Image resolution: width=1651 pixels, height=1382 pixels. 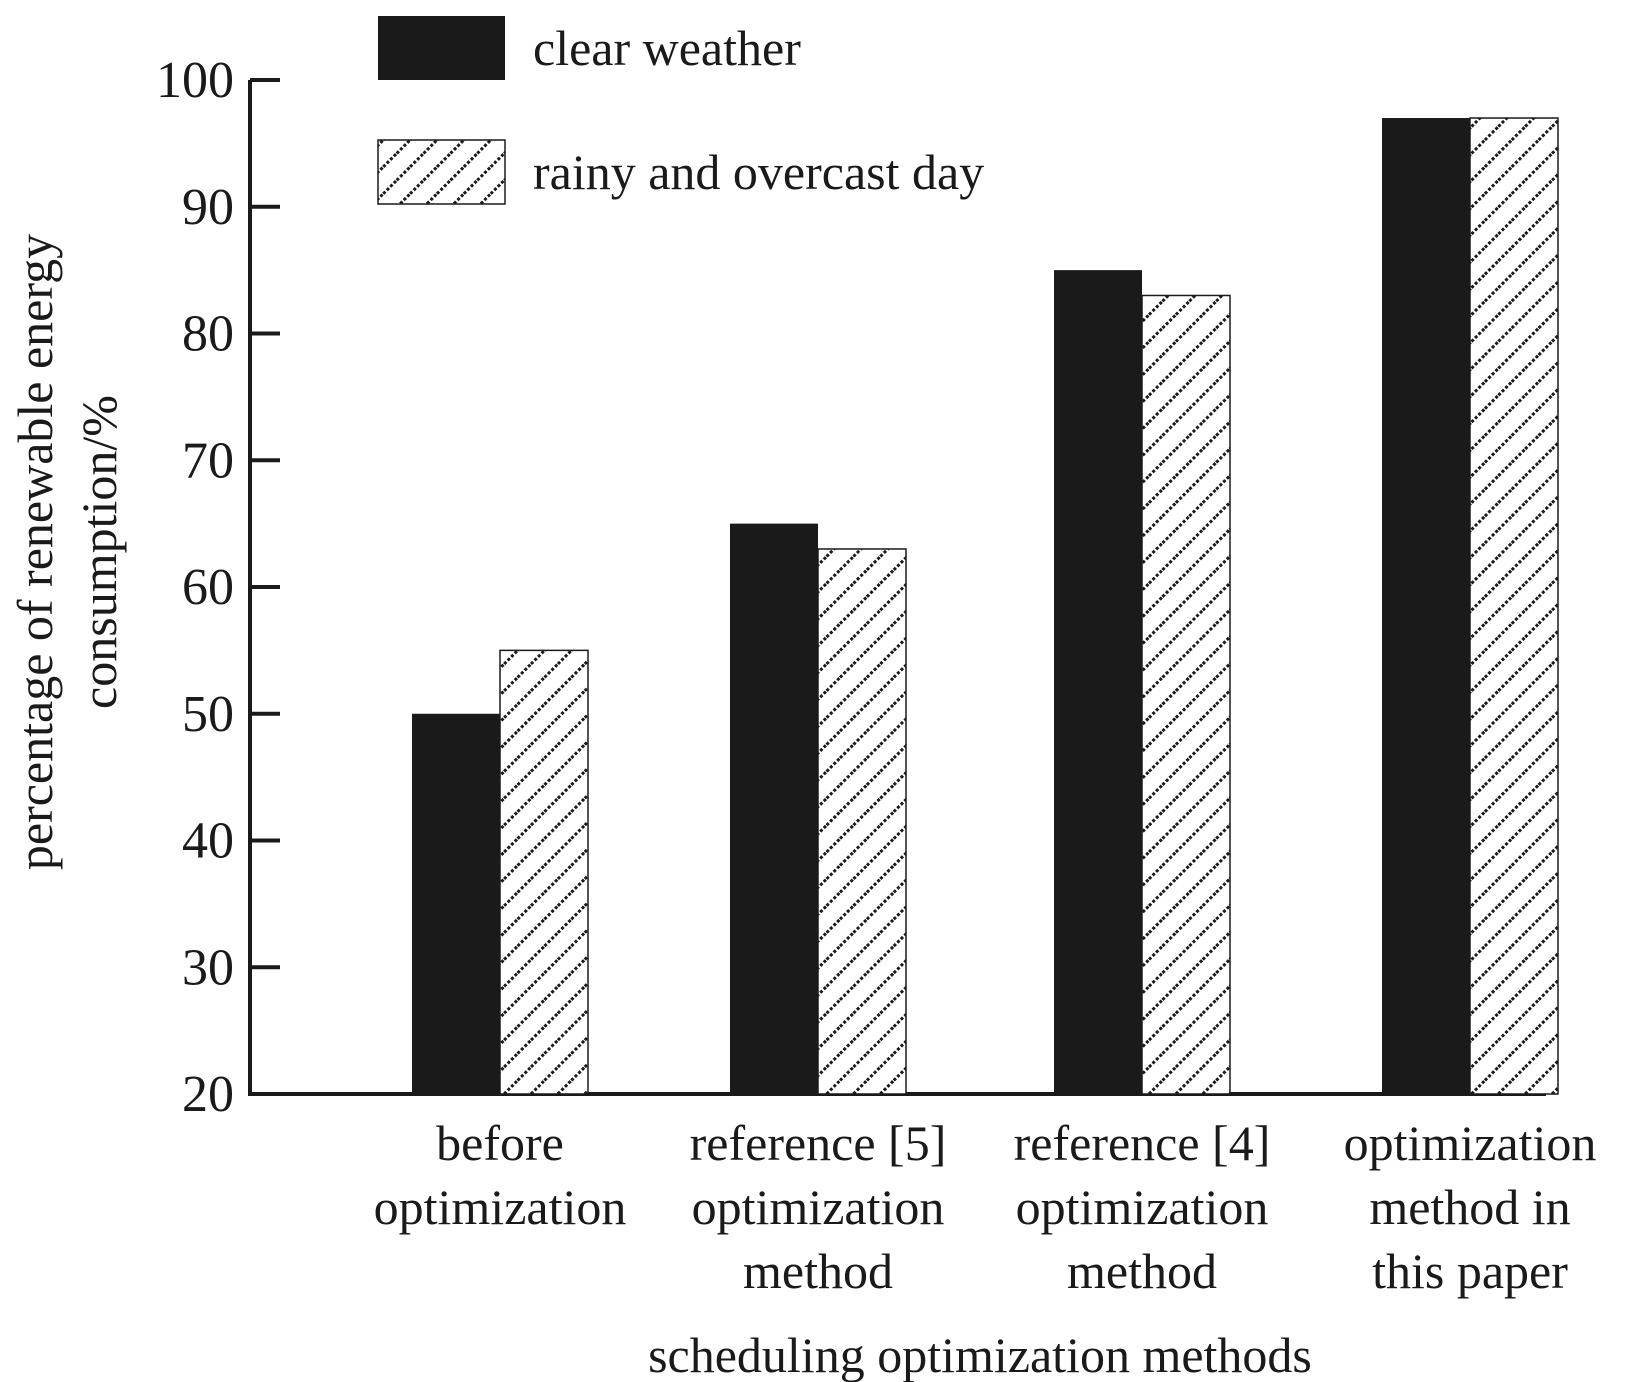 What do you see at coordinates (680, 110) in the screenshot?
I see `legend: clear weather rainy and overcast day` at bounding box center [680, 110].